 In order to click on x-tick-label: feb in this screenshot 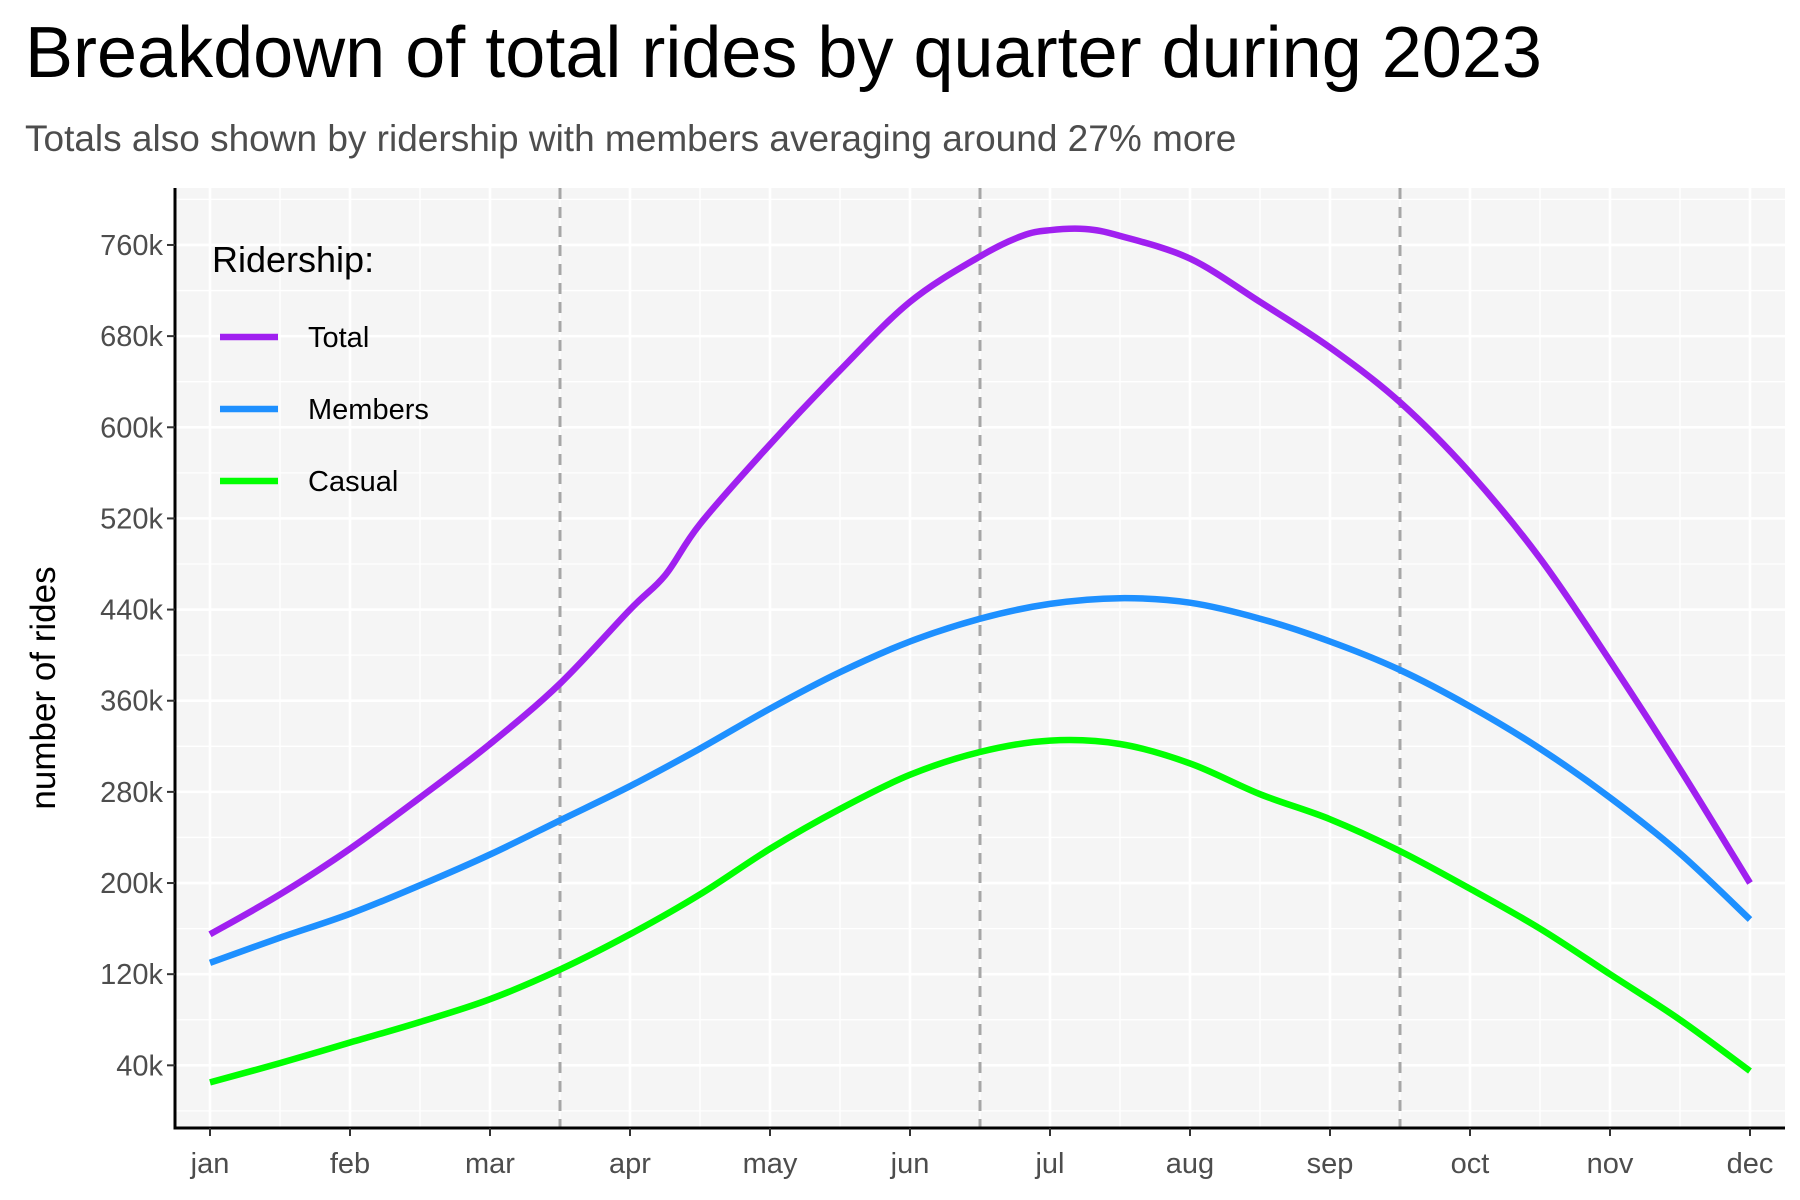, I will do `click(350, 1164)`.